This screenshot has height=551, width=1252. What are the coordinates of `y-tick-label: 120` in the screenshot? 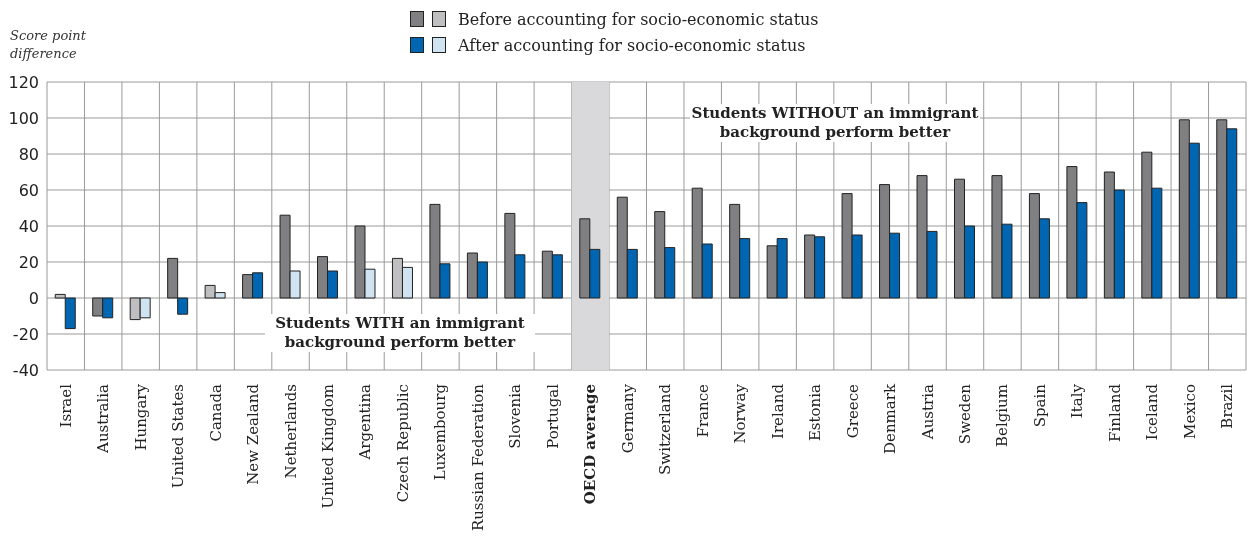 It's located at (23, 82).